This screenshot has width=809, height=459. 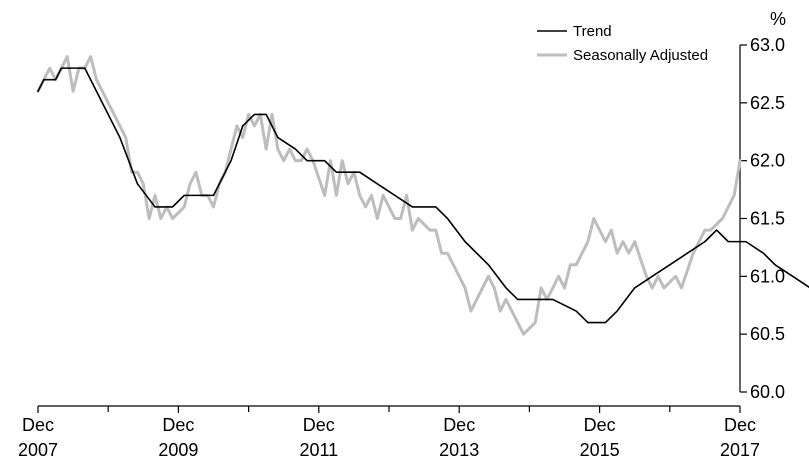 What do you see at coordinates (622, 43) in the screenshot?
I see `legend: Trend Seasonally Adjusted` at bounding box center [622, 43].